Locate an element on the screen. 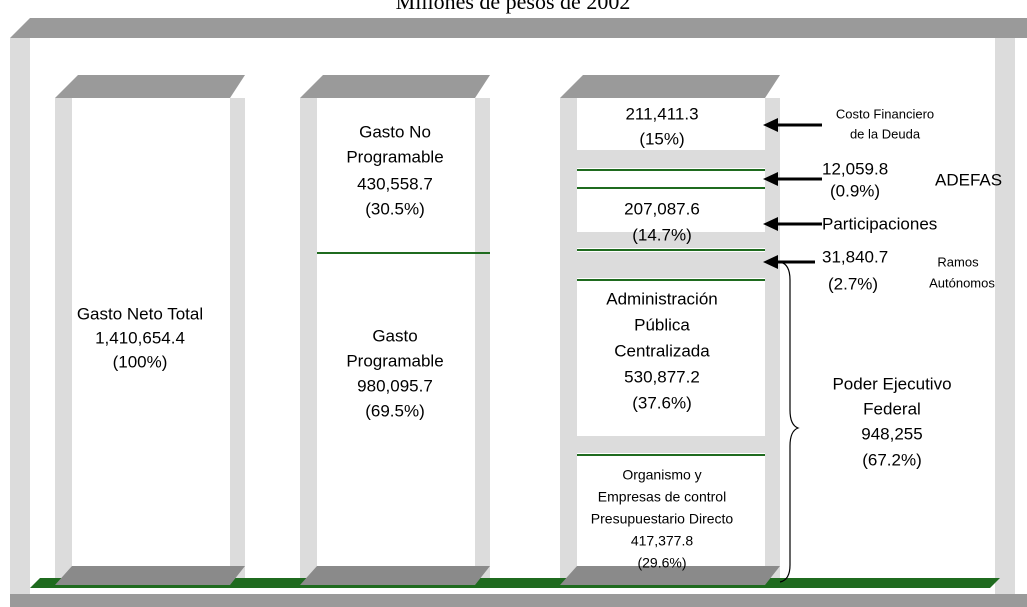  label: Presupuestario Directo is located at coordinates (662, 519).